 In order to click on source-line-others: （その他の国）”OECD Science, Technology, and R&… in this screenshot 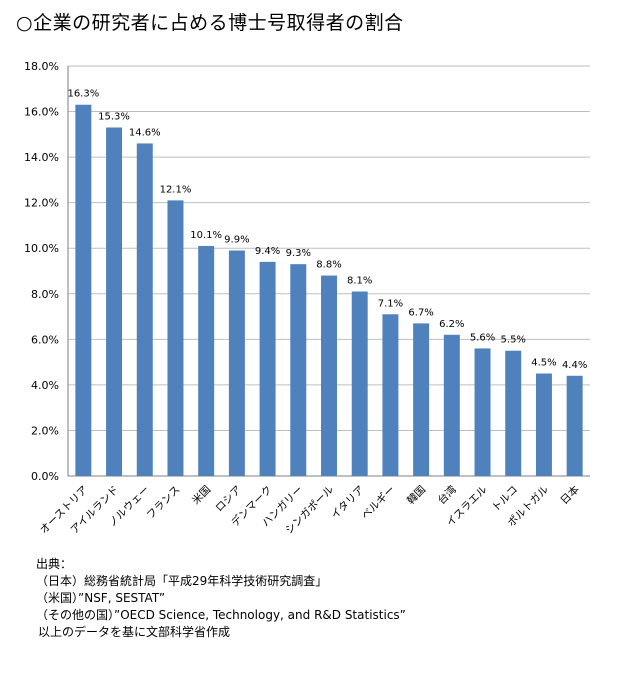, I will do `click(221, 615)`.